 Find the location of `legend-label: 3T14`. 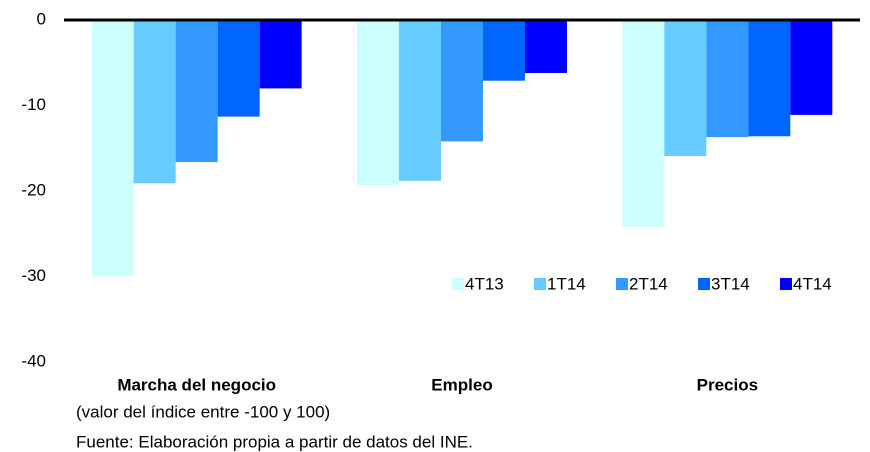

legend-label: 3T14 is located at coordinates (730, 283).